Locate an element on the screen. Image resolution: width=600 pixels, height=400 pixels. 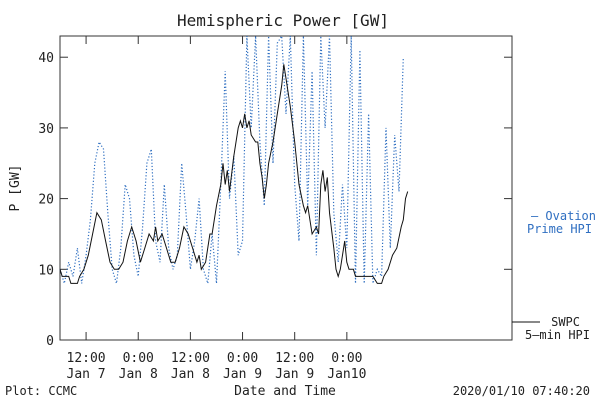
y-tick-label: 20 is located at coordinates (46, 200).